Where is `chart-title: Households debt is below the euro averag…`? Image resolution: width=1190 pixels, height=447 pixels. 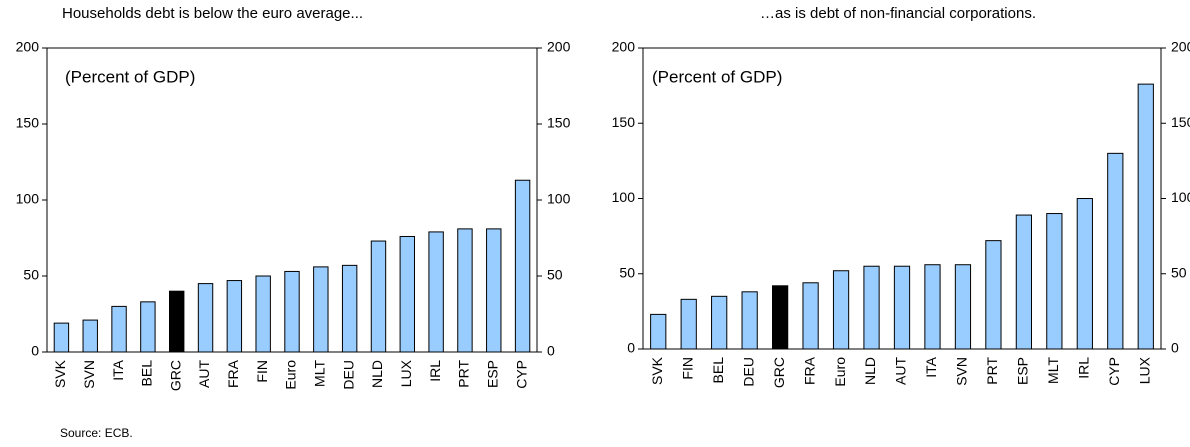
chart-title: Households debt is below the euro averag… is located at coordinates (212, 13).